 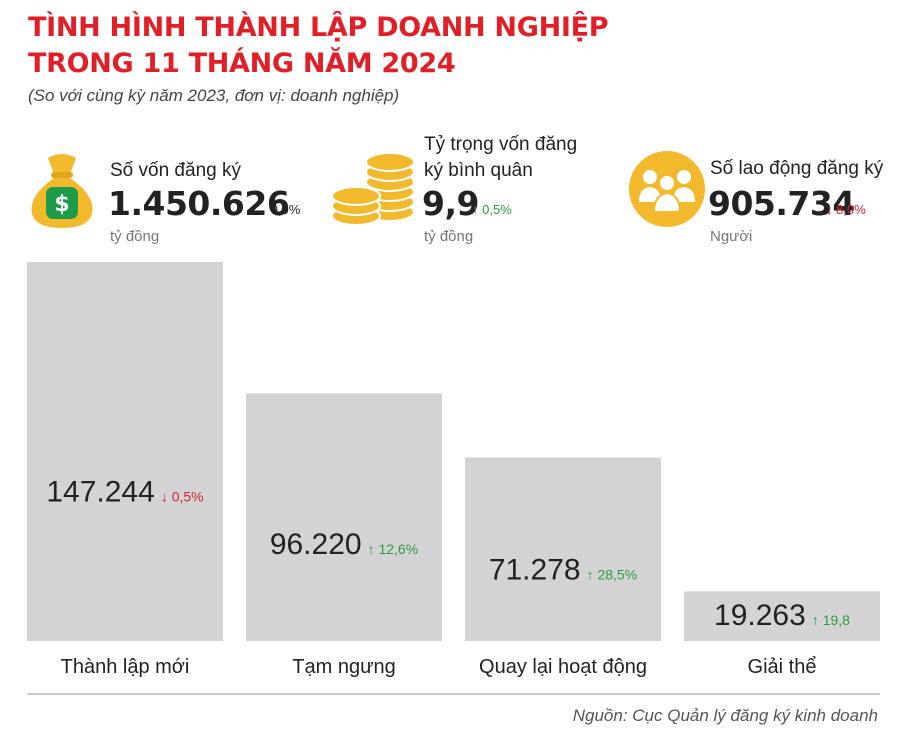 What do you see at coordinates (760, 615) in the screenshot?
I see `bar-value: 19.263` at bounding box center [760, 615].